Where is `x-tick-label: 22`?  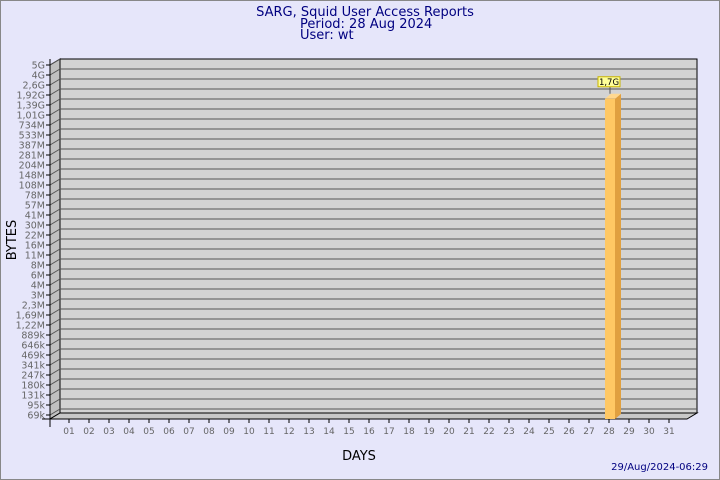 x-tick-label: 22 is located at coordinates (488, 432).